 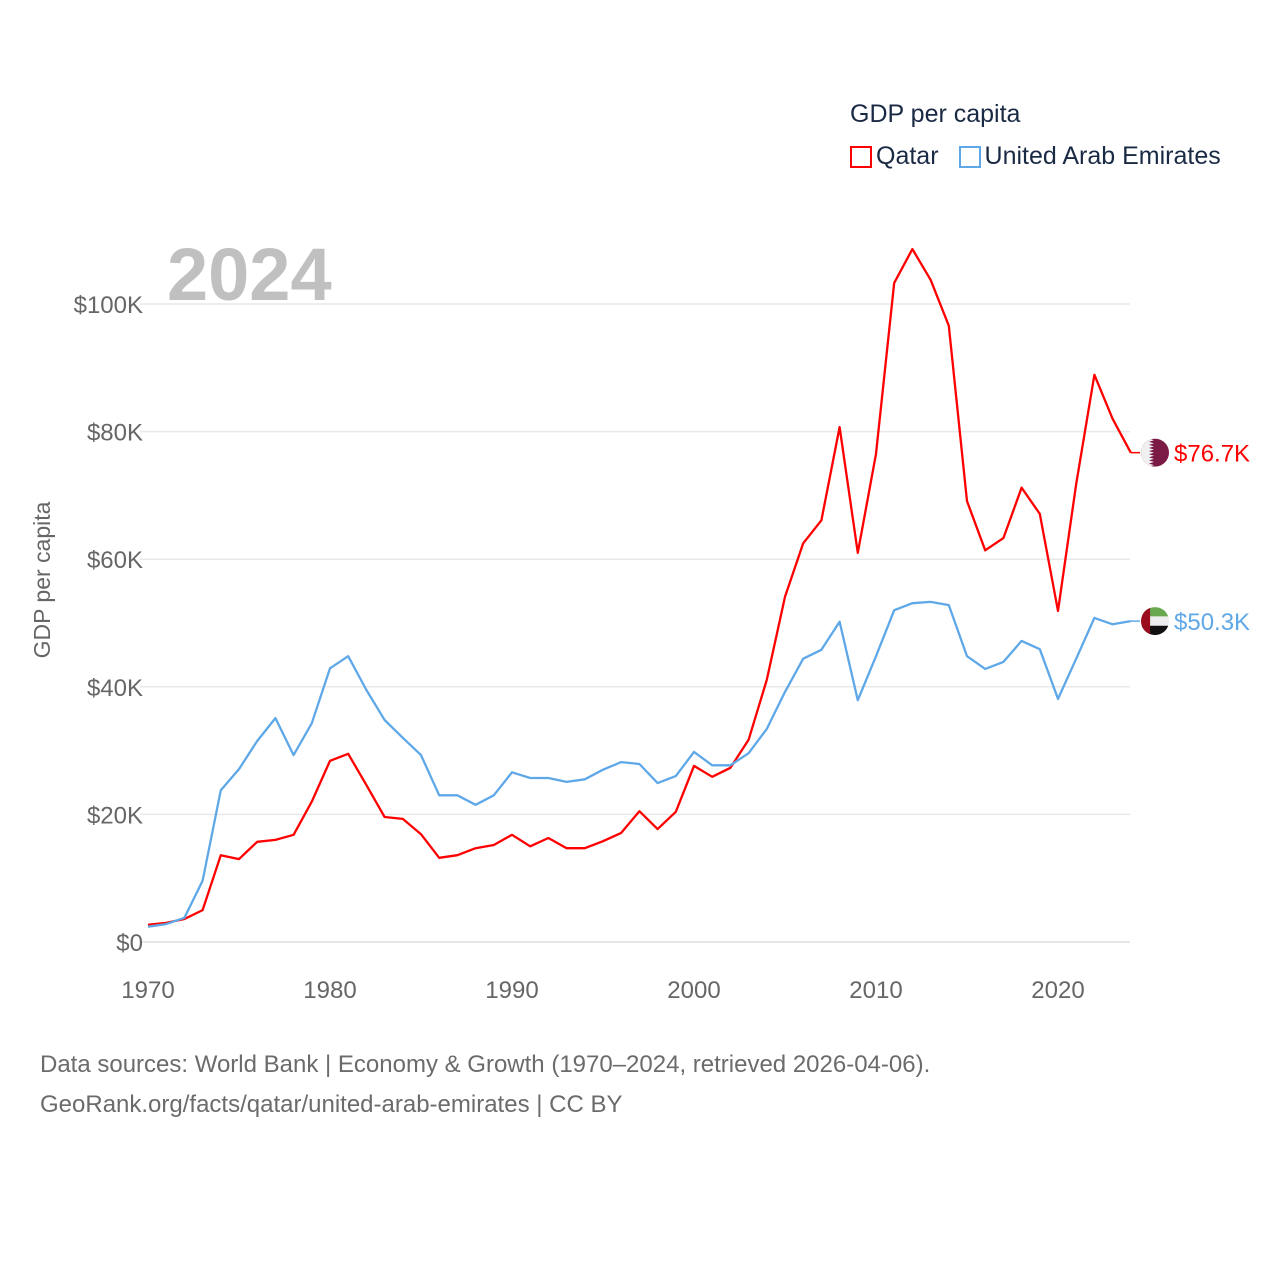 What do you see at coordinates (108, 305) in the screenshot?
I see `y-tick-label: $100K` at bounding box center [108, 305].